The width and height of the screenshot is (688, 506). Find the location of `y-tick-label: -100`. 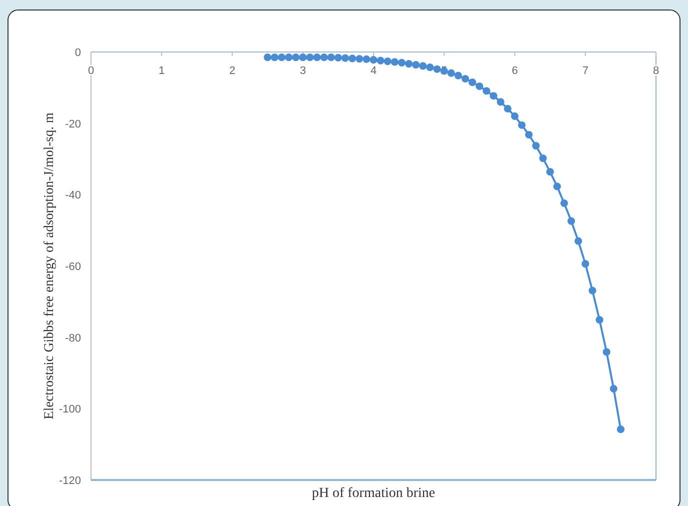

y-tick-label: -100 is located at coordinates (69, 410).